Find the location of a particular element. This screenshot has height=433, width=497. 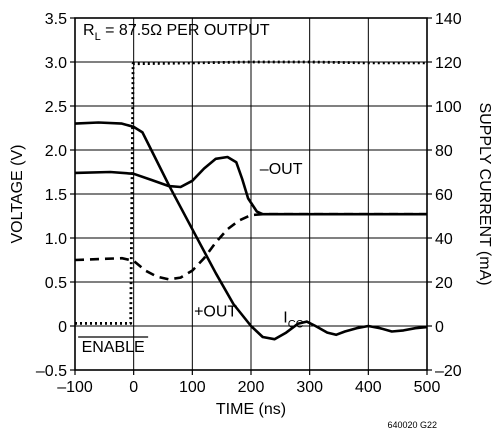

y-tick-label: –0.5 is located at coordinates (51, 371).